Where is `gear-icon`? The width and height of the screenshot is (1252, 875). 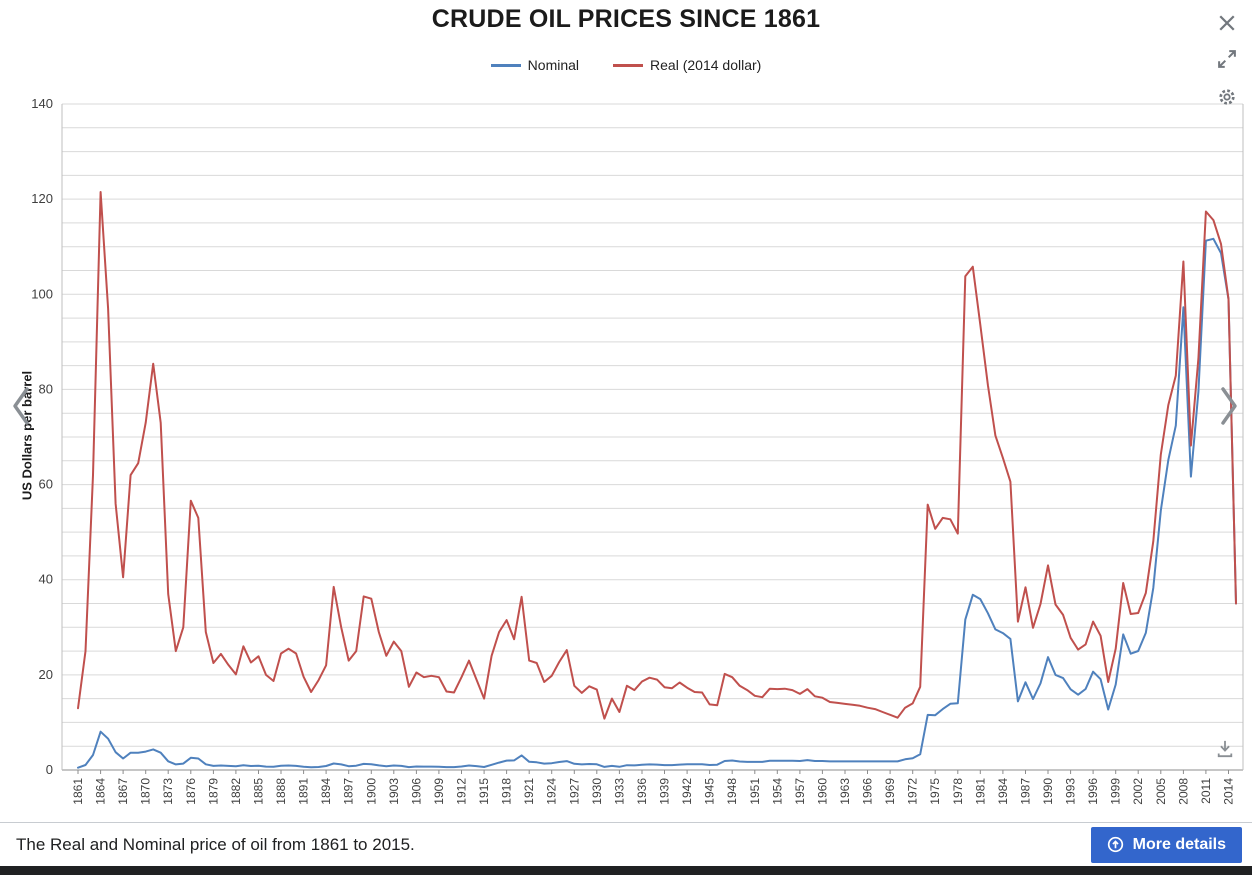
gear-icon is located at coordinates (1227, 97).